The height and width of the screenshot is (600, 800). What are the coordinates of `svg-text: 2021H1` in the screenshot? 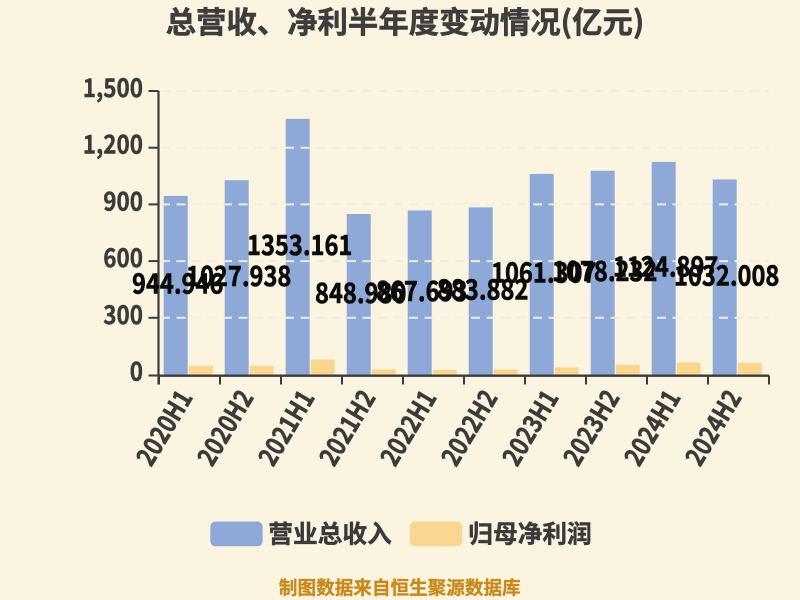 It's located at (285, 427).